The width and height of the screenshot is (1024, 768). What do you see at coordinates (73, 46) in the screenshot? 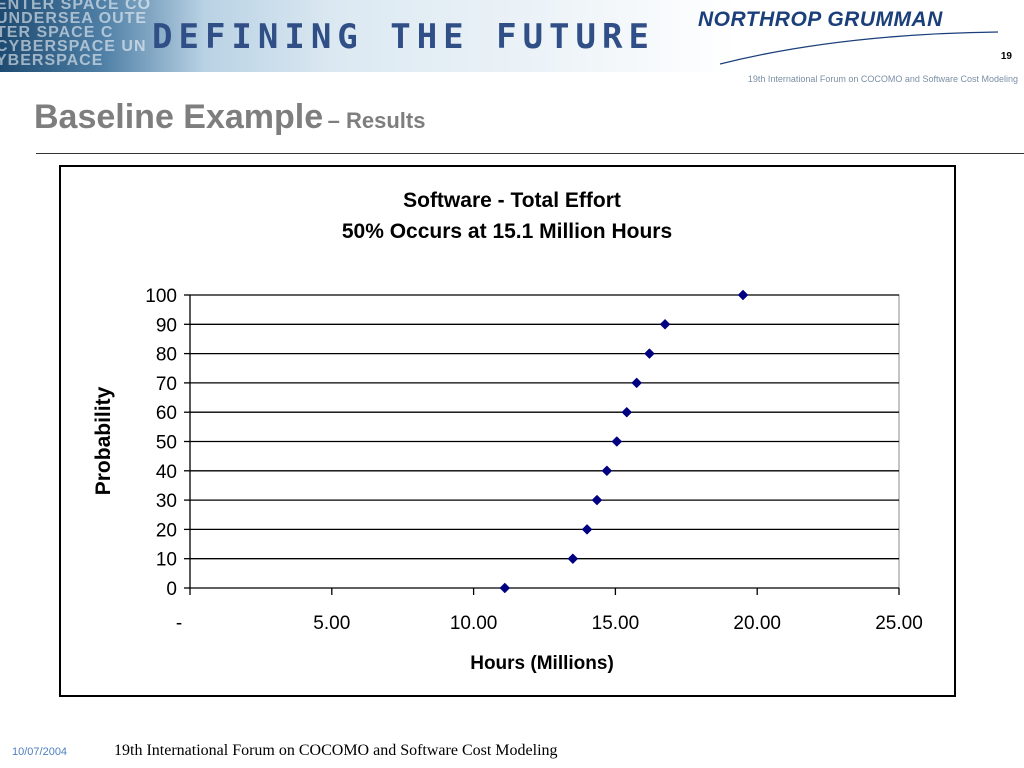
I see `background-word: CYBERSPACE UN` at bounding box center [73, 46].